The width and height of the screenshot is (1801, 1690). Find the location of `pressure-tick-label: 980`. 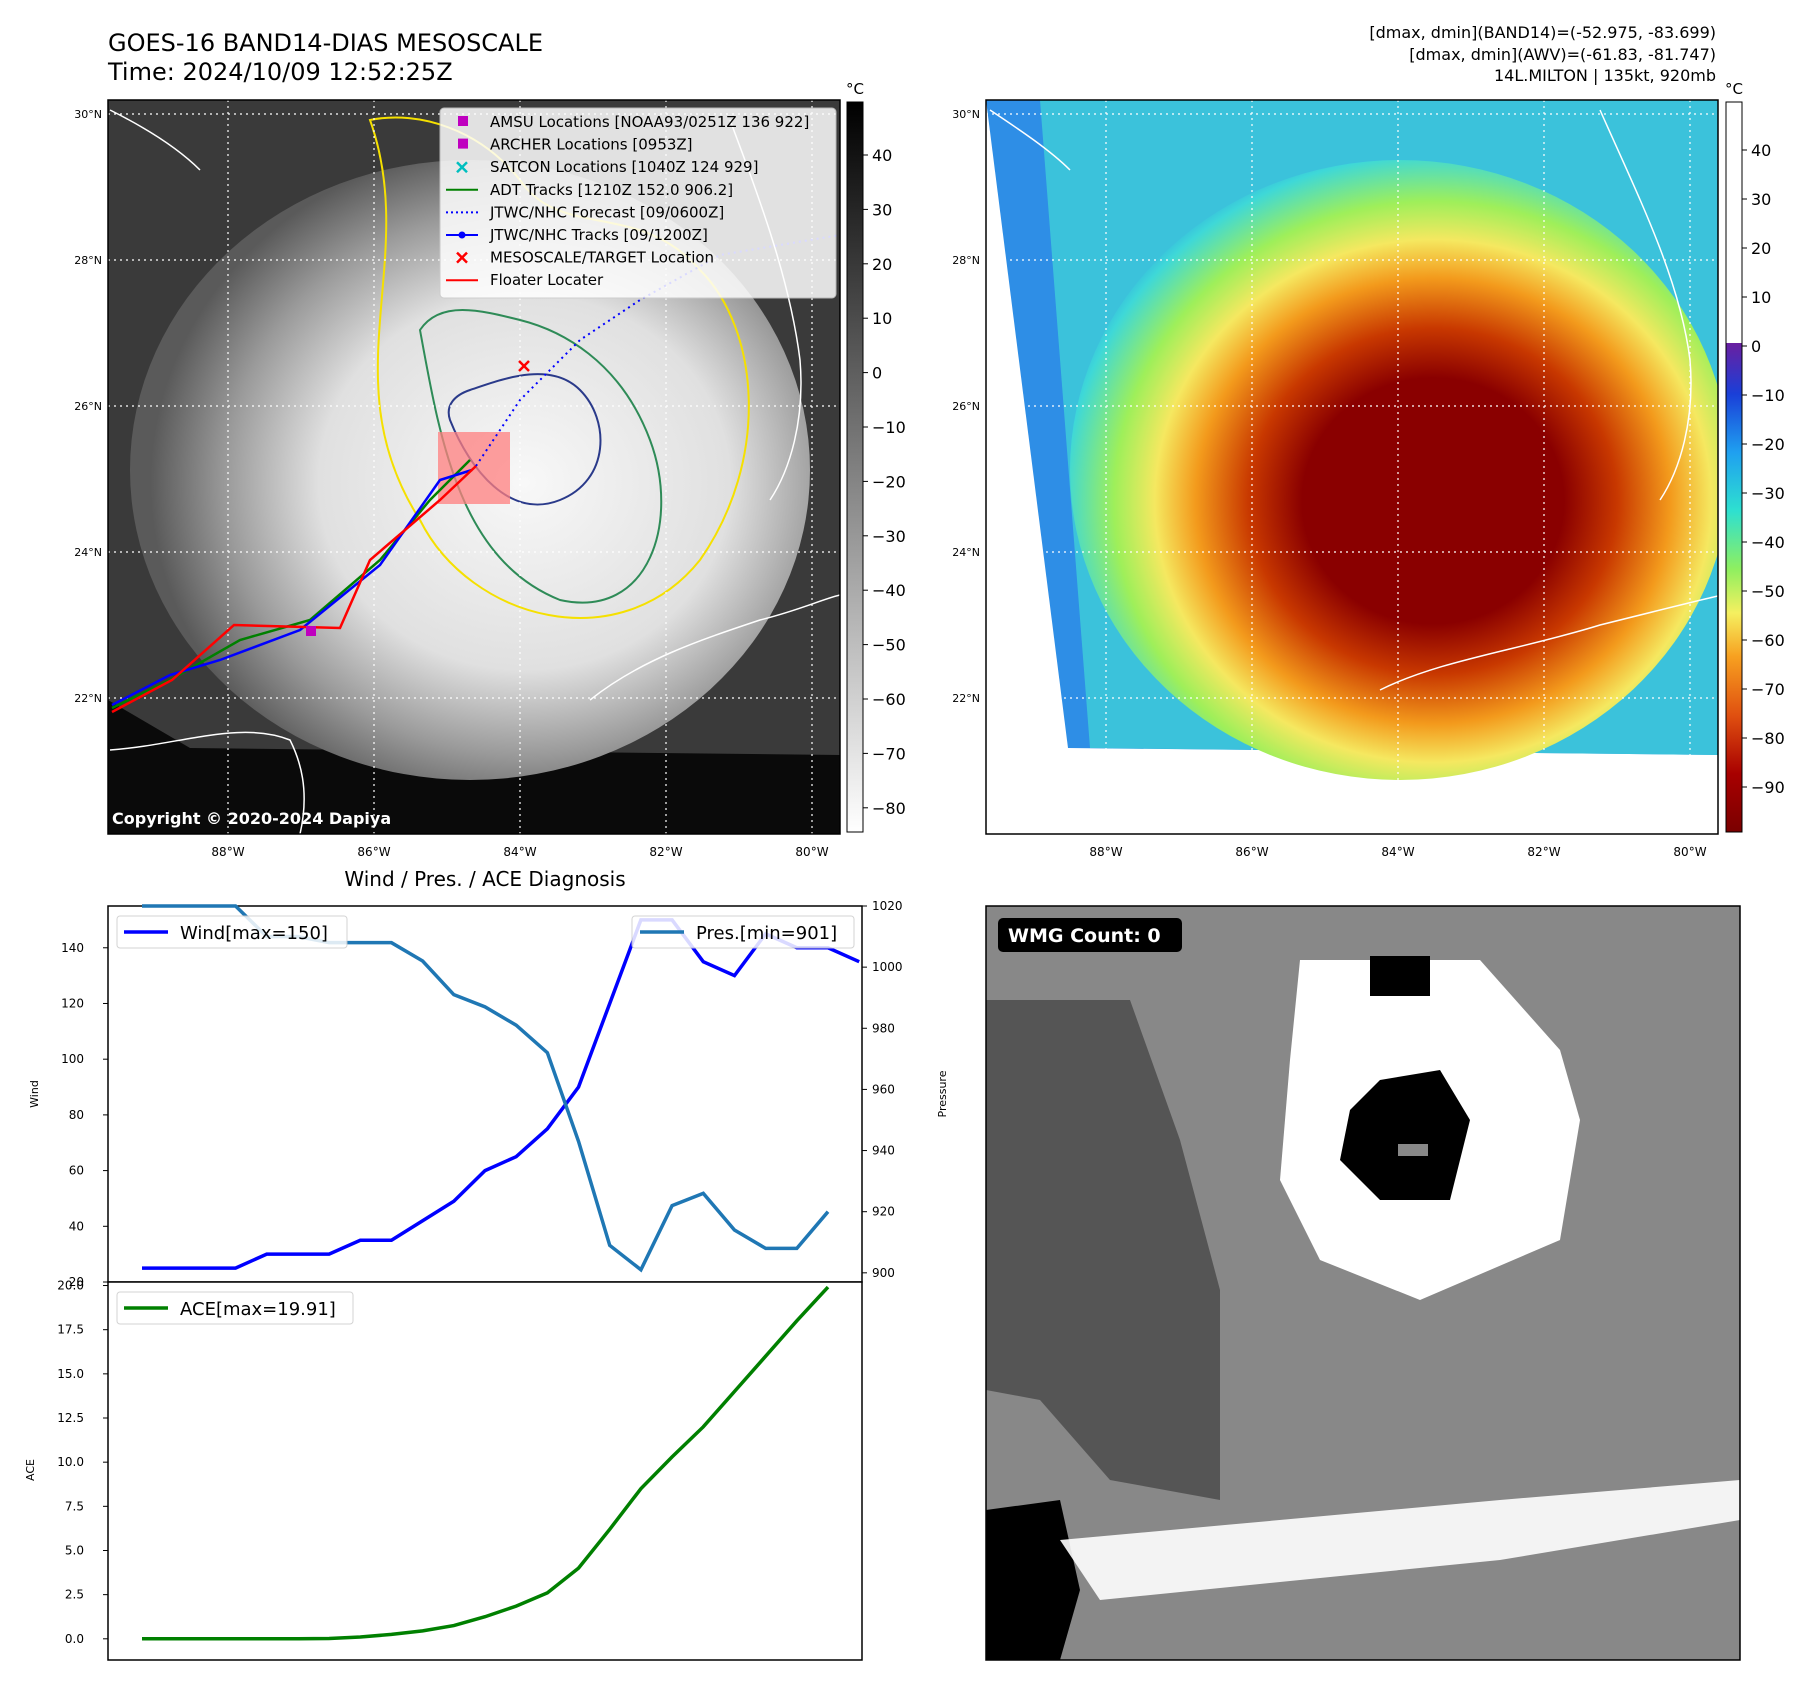

pressure-tick-label: 980 is located at coordinates (883, 1028).